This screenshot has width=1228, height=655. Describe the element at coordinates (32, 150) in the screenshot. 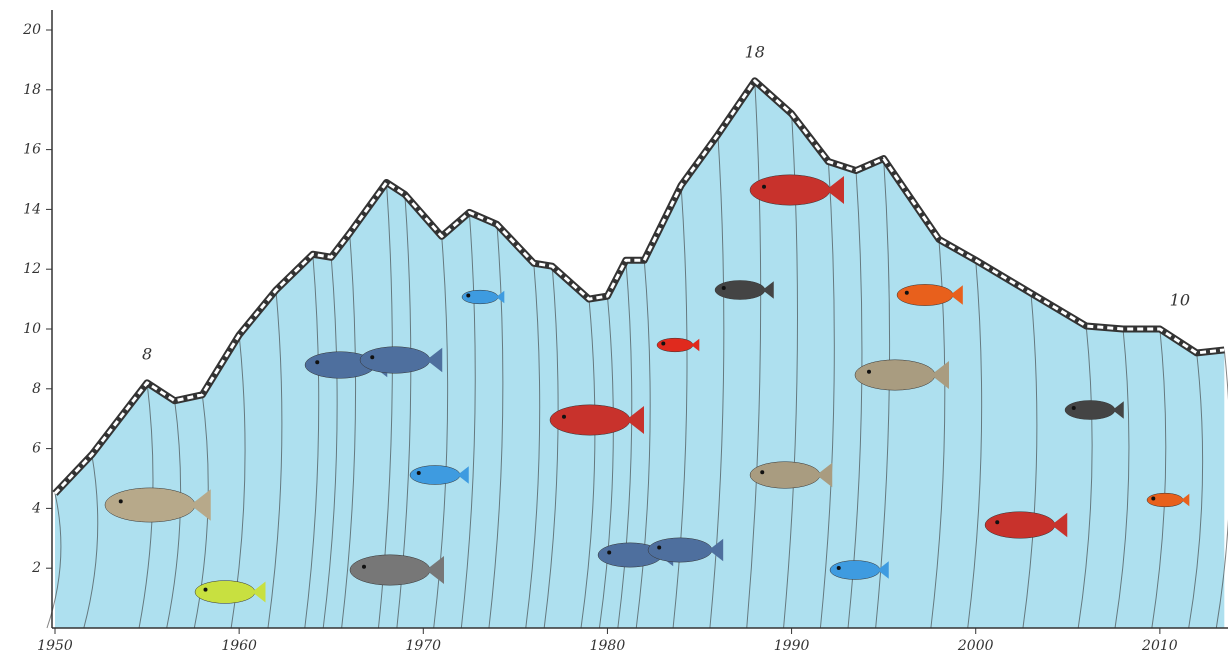

I see `y-tick-label: 16` at that location.